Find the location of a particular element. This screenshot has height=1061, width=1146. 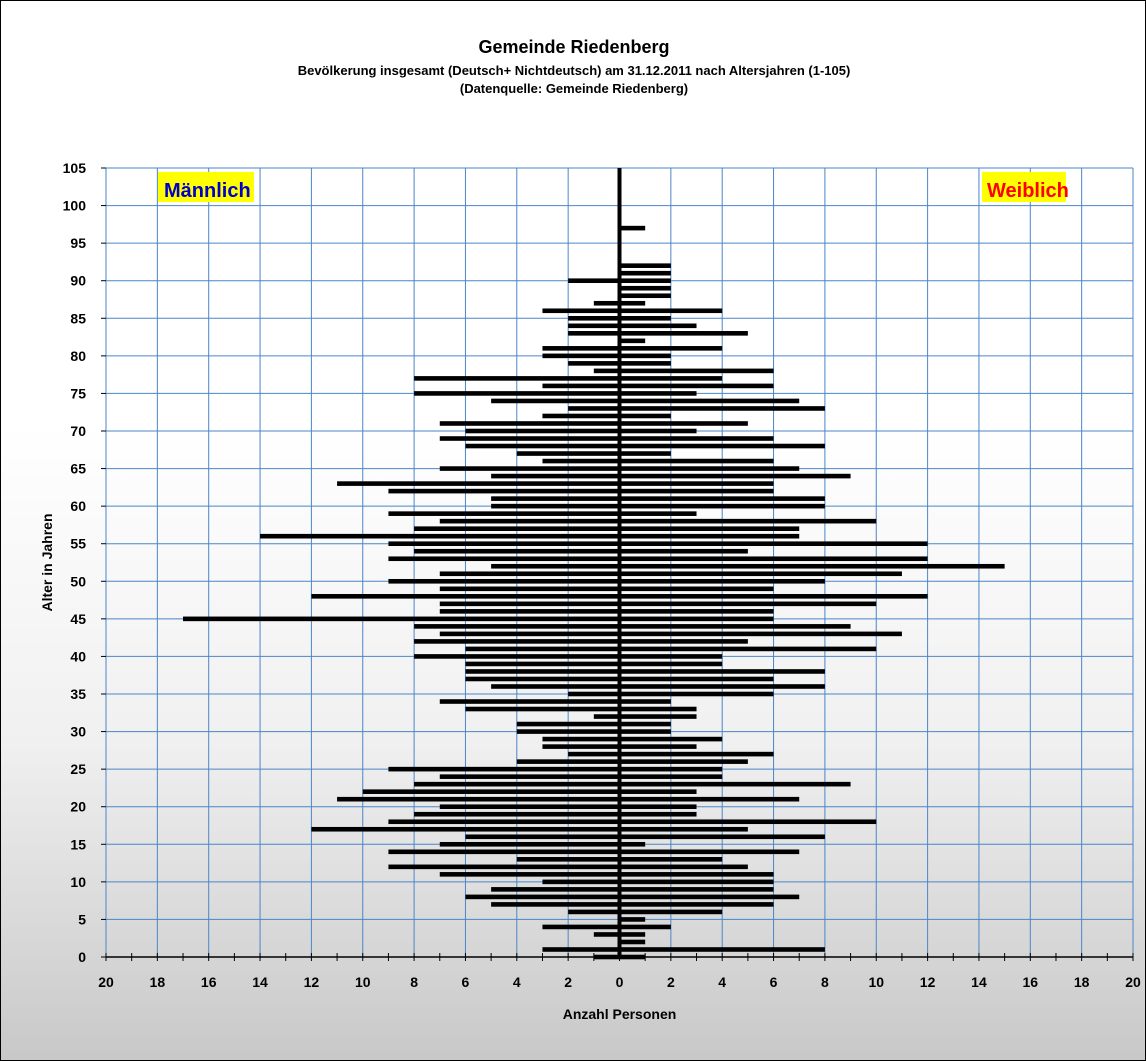

x-axis-label: Anzahl Personen is located at coordinates (620, 1014).